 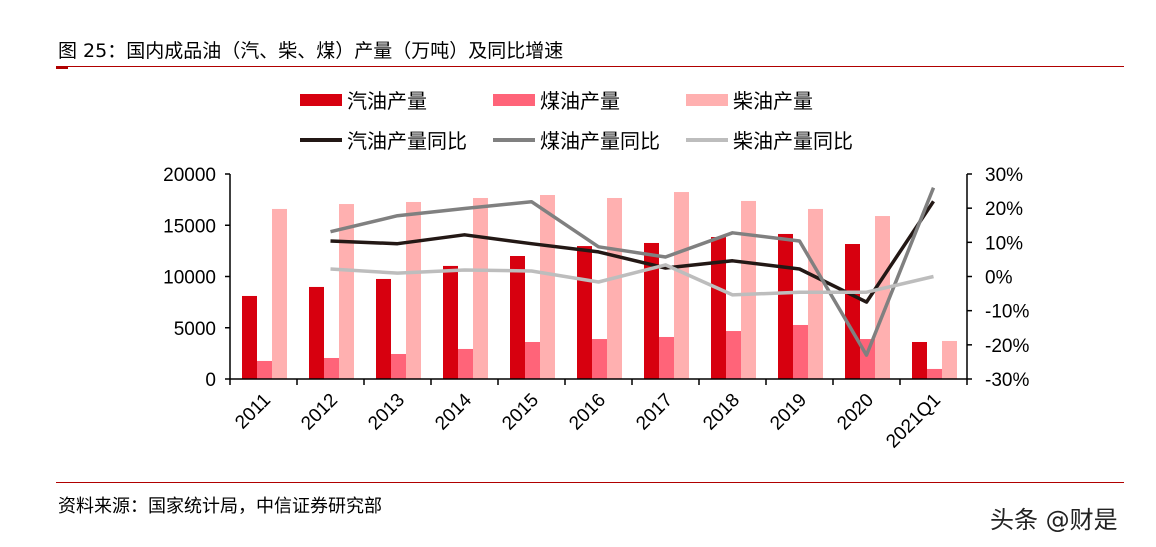 I want to click on x-tick-label: 2015, so click(x=520, y=412).